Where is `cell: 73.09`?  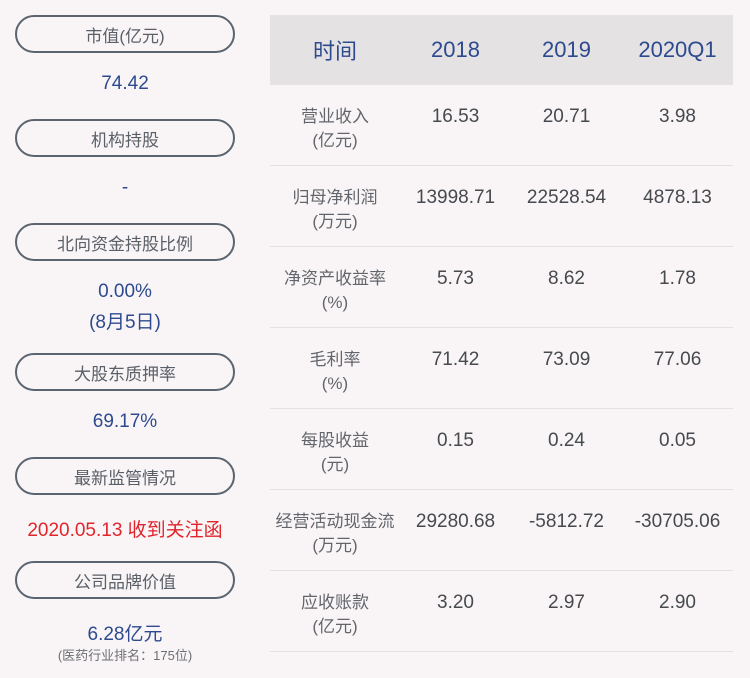
cell: 73.09 is located at coordinates (566, 359).